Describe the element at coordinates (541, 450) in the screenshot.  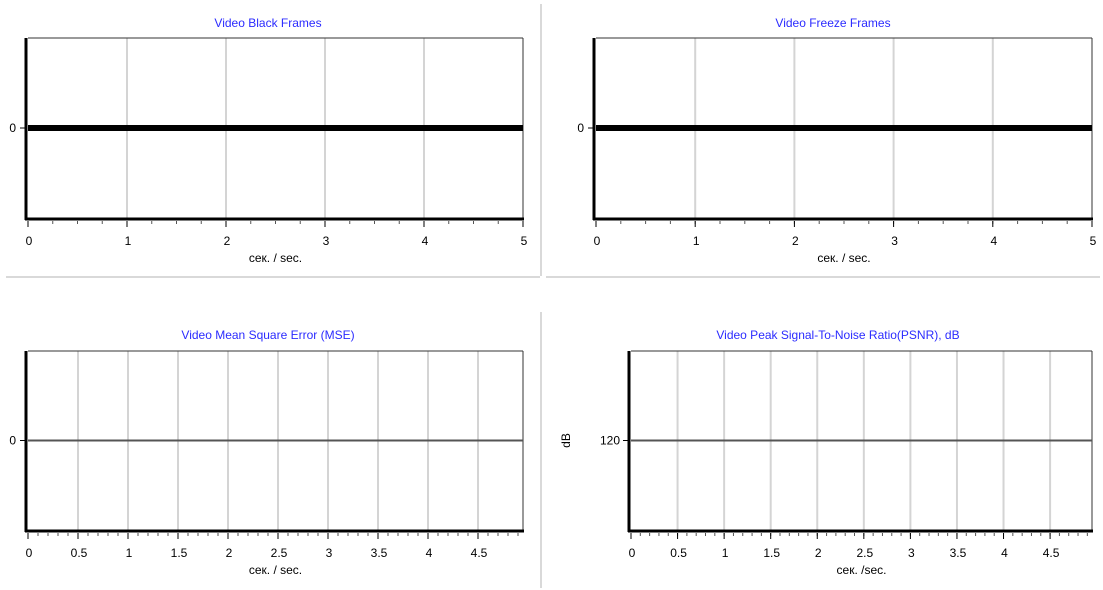
I see `vertical-divider-bottom` at that location.